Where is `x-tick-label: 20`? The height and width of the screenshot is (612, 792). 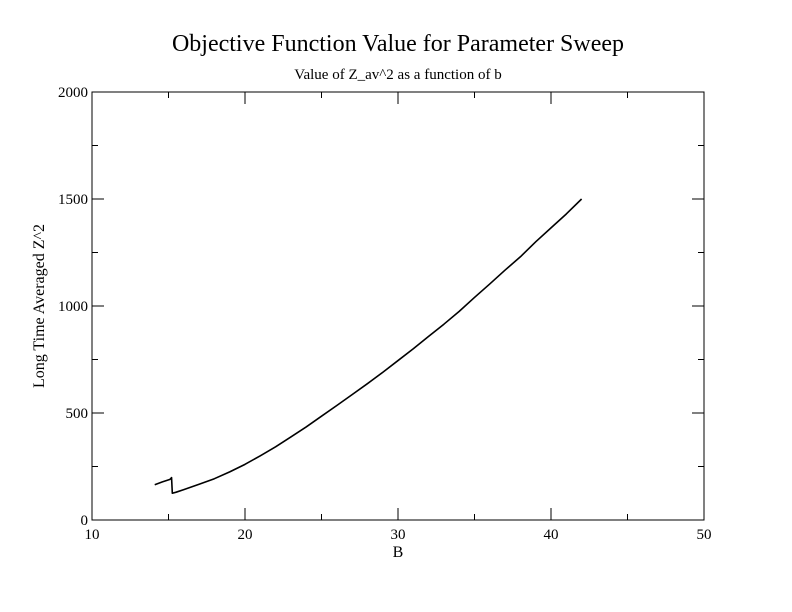 x-tick-label: 20 is located at coordinates (245, 535).